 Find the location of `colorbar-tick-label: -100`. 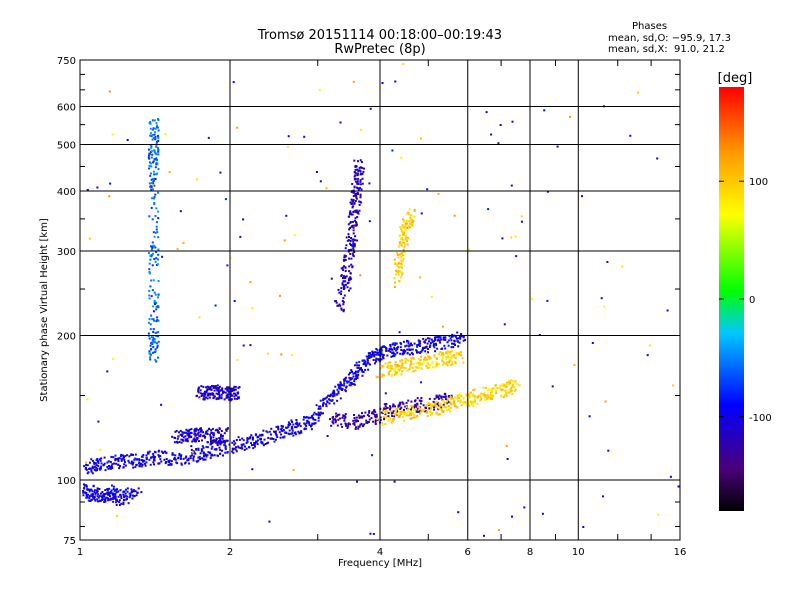

colorbar-tick-label: -100 is located at coordinates (760, 418).